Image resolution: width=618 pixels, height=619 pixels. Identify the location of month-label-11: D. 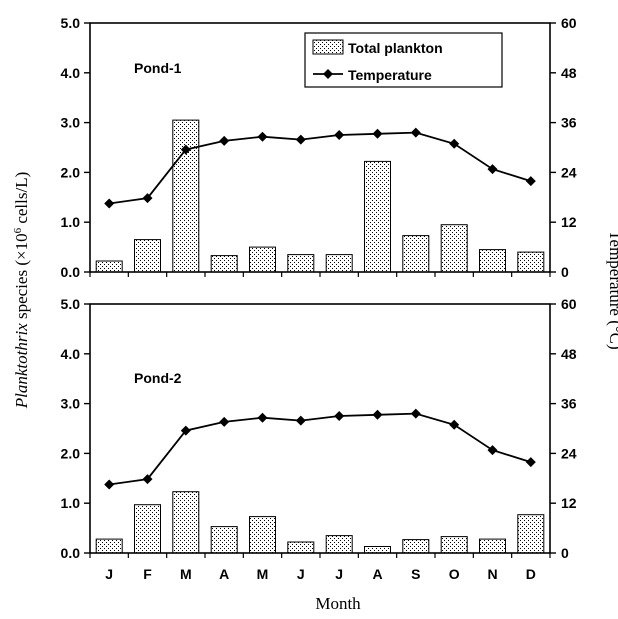
(531, 574).